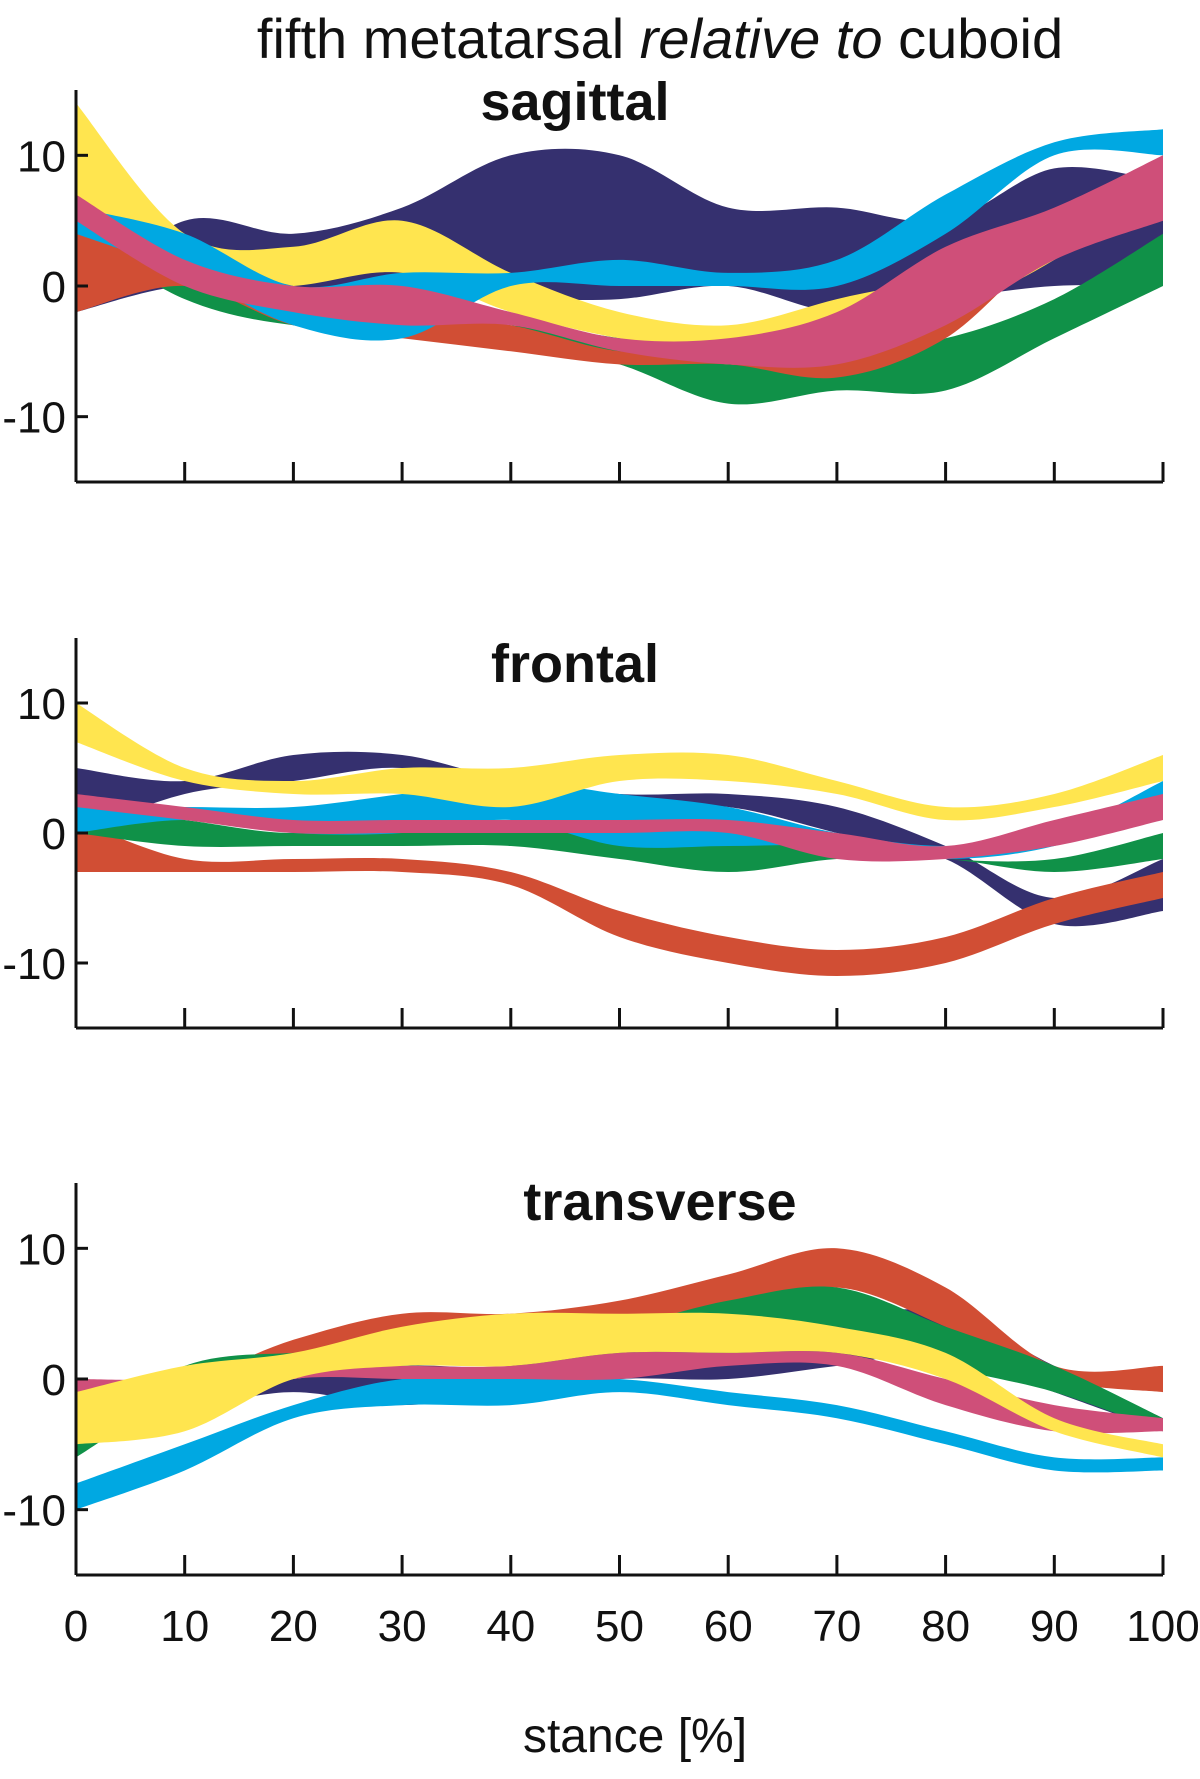 This screenshot has width=1200, height=1779. Describe the element at coordinates (184, 1626) in the screenshot. I see `x-tick-label: 10` at that location.